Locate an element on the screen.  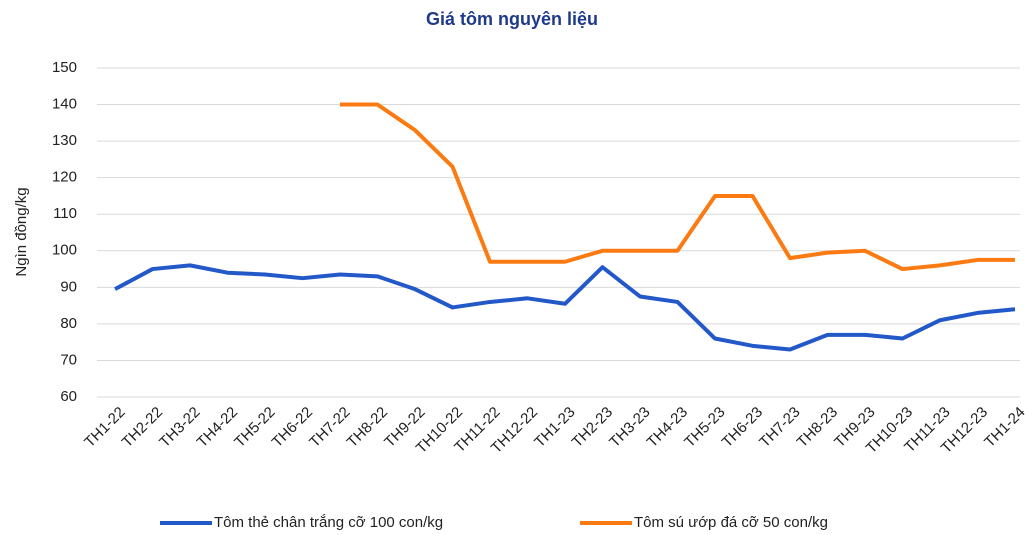
y-tick-label: 110 is located at coordinates (65, 213).